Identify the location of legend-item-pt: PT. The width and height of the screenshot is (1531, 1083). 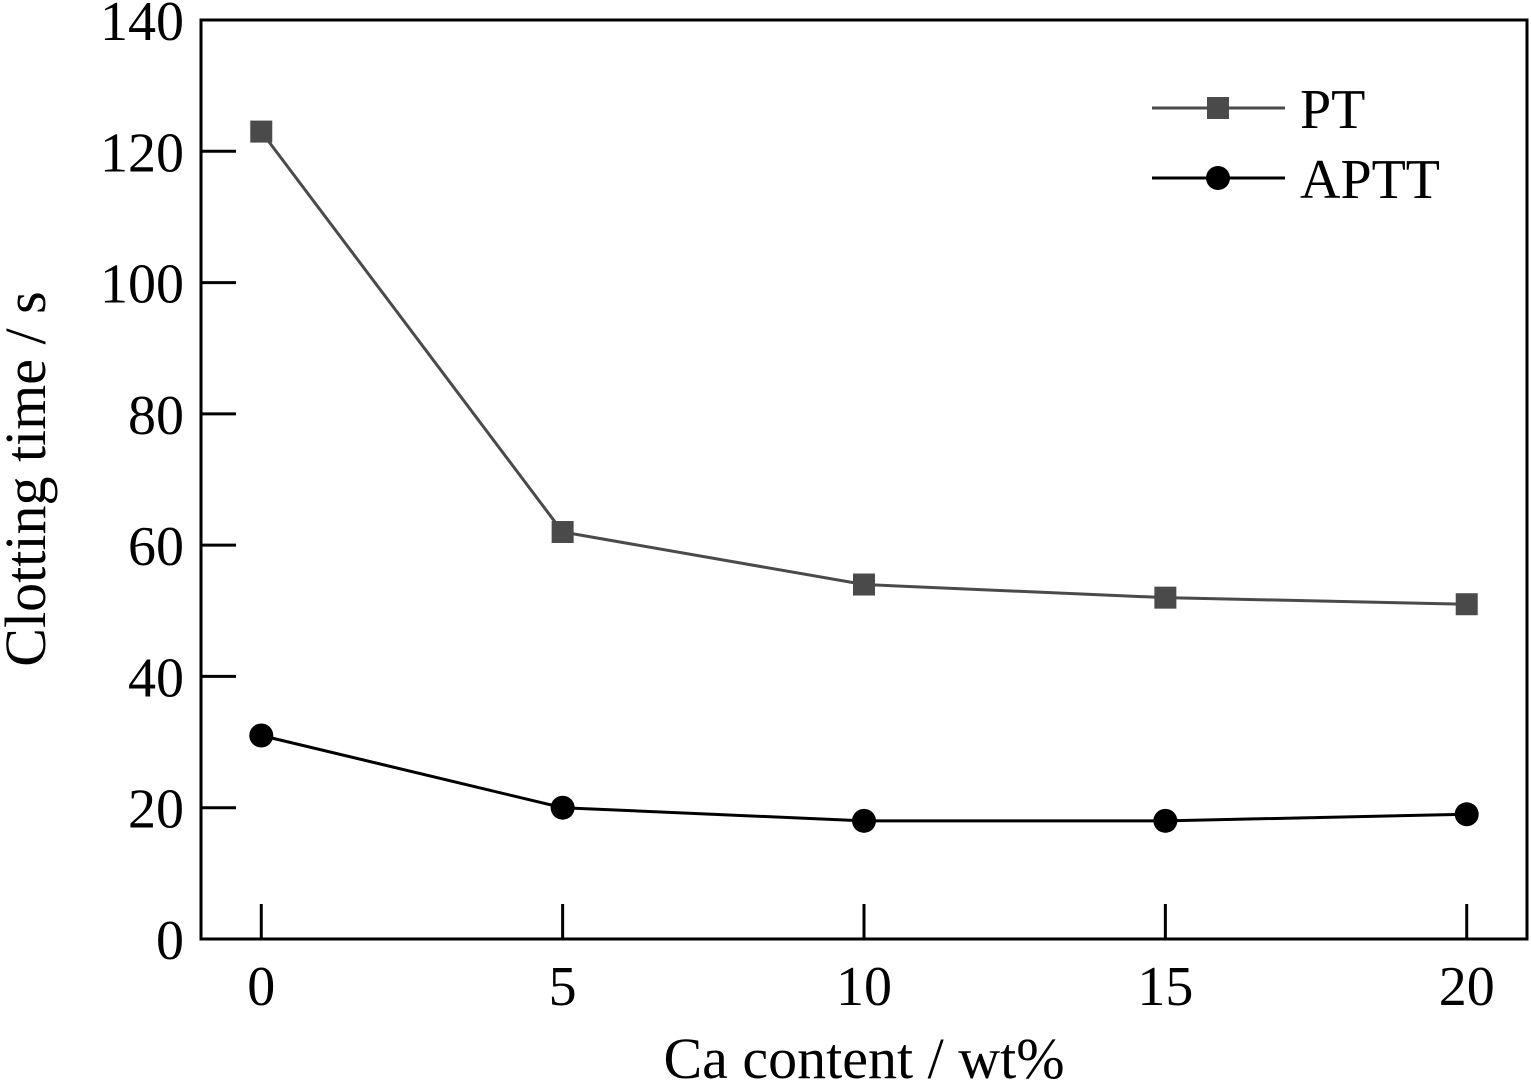
(1258, 110).